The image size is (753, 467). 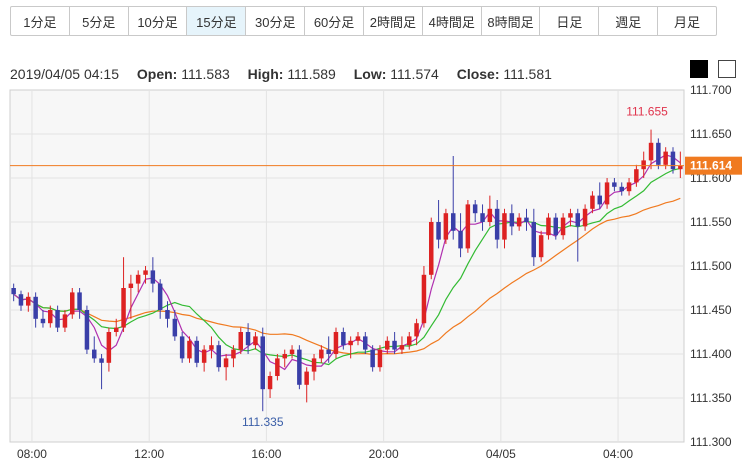 I want to click on timeframe-tab: 月足, so click(x=687, y=22).